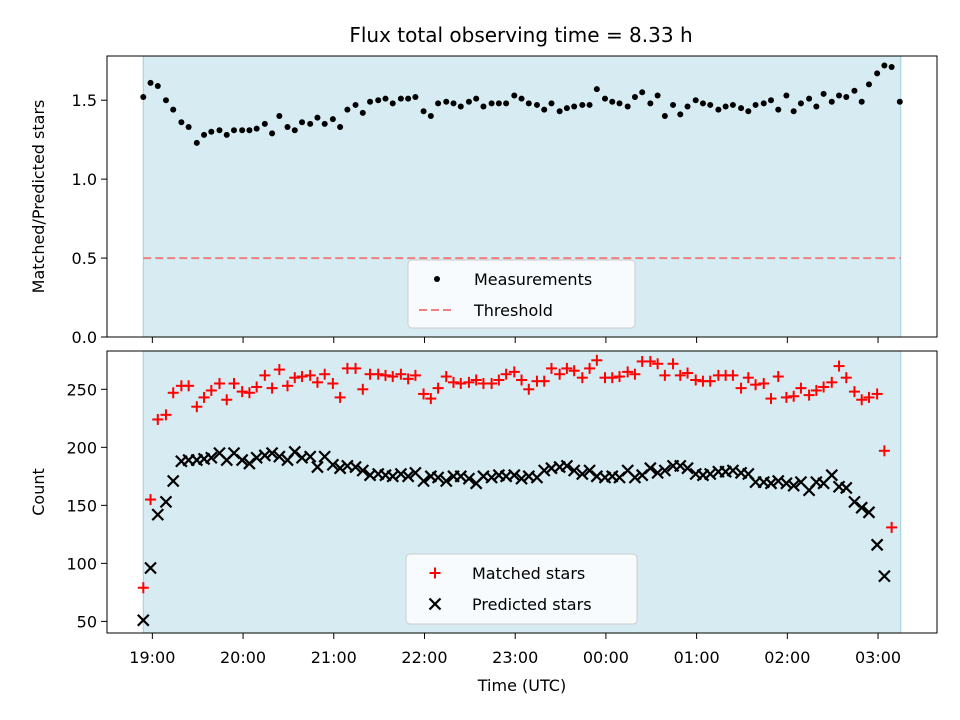  I want to click on x-tick-label: 20:00, so click(243, 657).